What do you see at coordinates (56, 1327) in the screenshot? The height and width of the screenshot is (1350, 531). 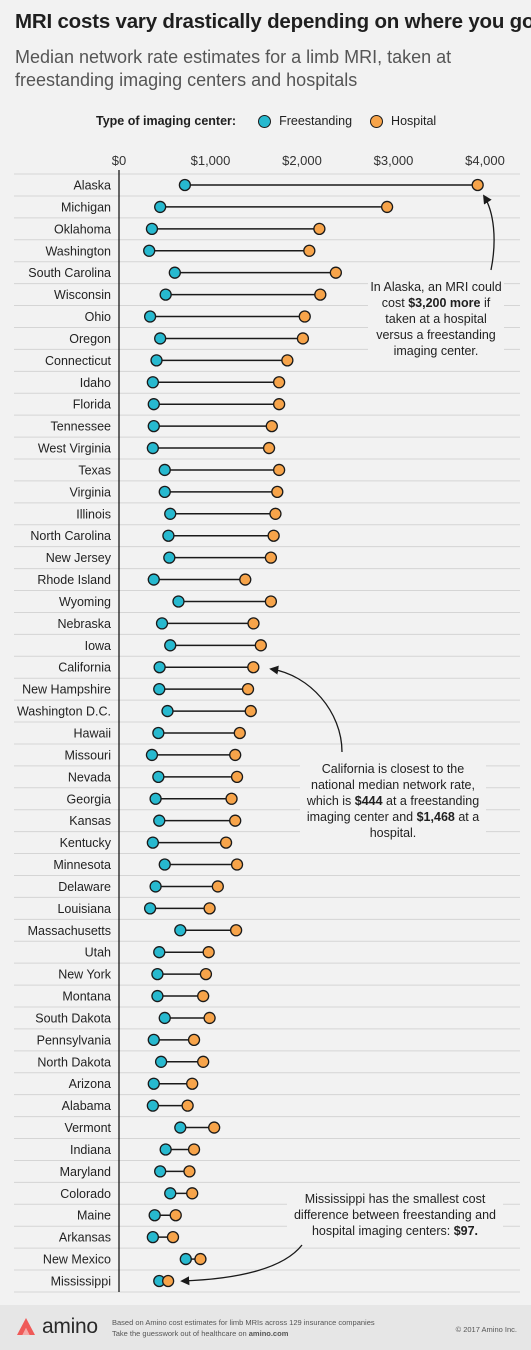 I see `amino-logo: amino` at bounding box center [56, 1327].